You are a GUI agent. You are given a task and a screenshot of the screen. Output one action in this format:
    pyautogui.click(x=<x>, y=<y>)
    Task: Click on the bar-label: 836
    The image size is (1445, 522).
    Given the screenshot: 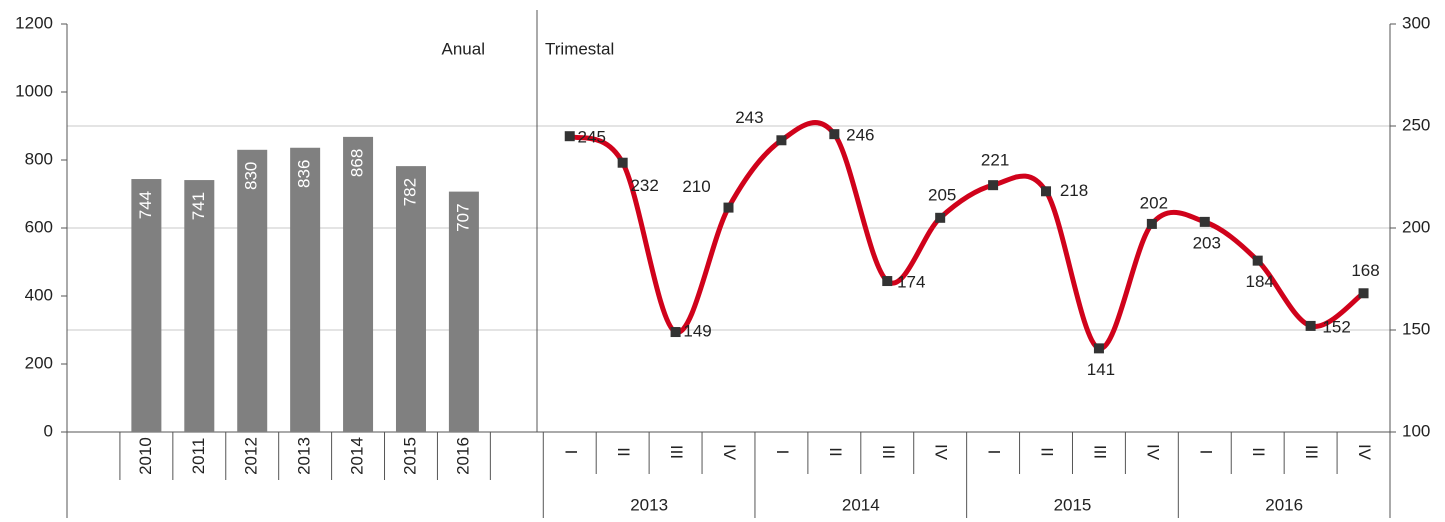 What is the action you would take?
    pyautogui.click(x=304, y=174)
    